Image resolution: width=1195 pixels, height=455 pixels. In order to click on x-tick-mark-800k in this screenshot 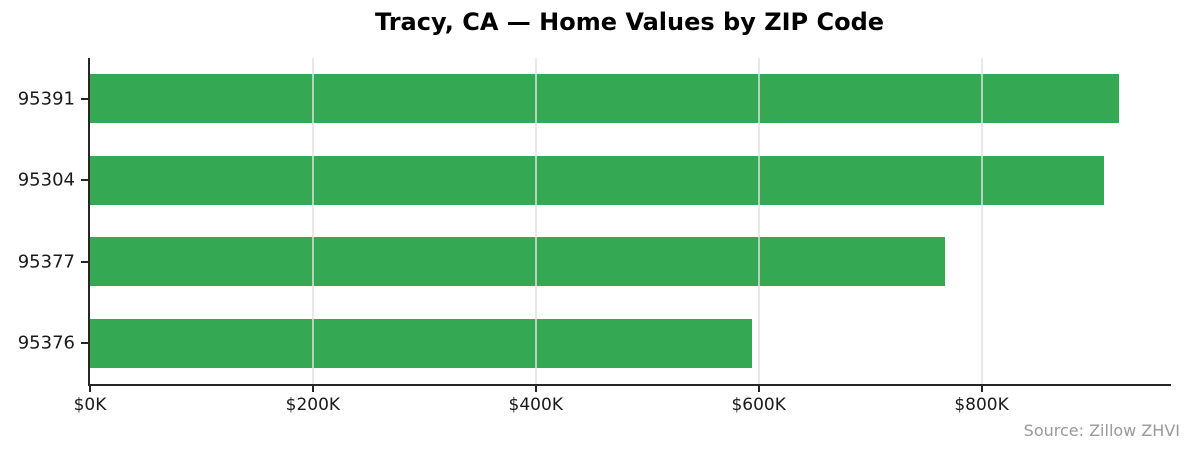, I will do `click(981, 389)`.